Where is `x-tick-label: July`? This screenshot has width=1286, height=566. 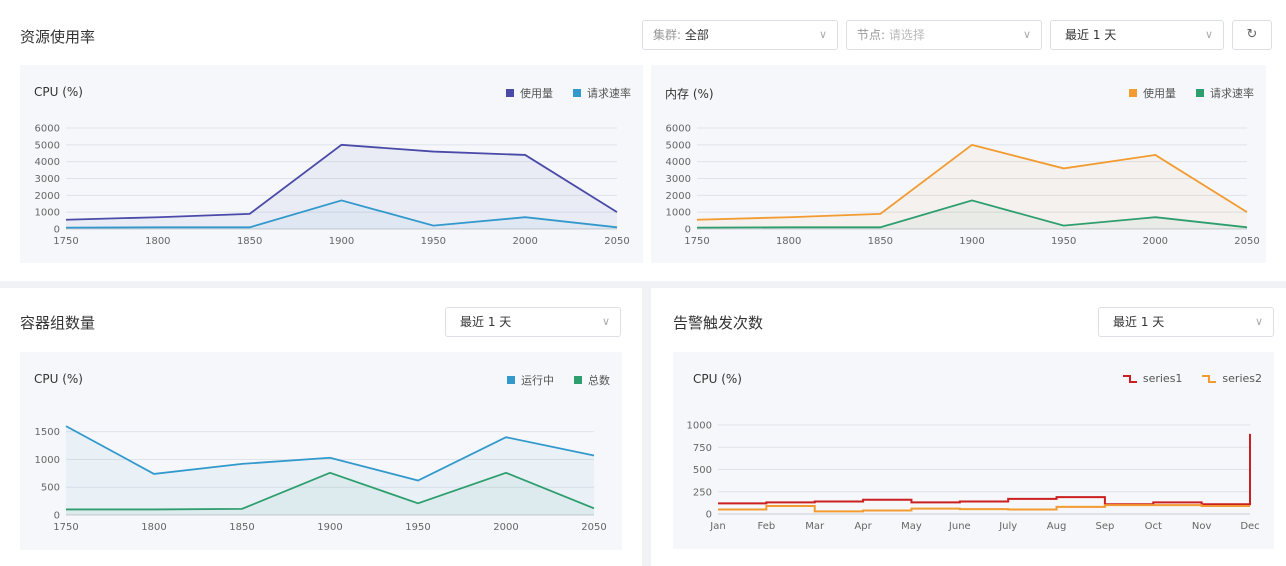
x-tick-label: July is located at coordinates (1007, 526).